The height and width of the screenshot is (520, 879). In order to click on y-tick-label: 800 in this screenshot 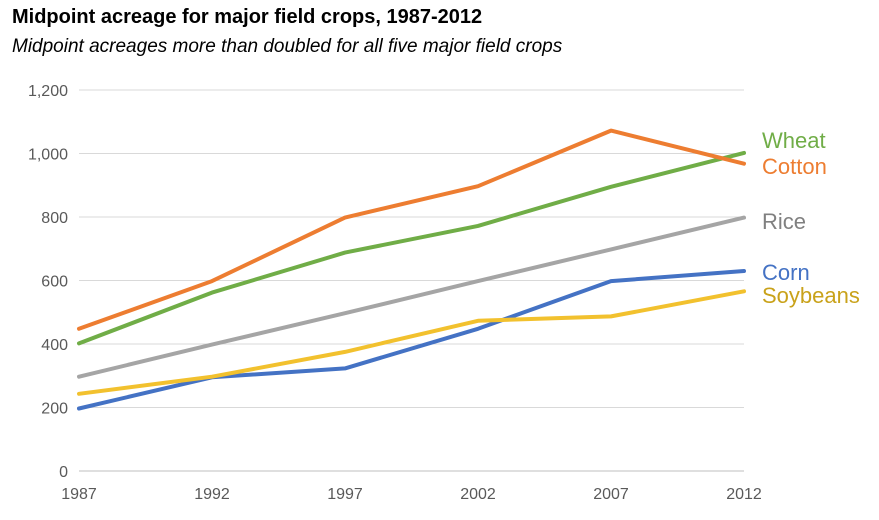, I will do `click(54, 218)`.